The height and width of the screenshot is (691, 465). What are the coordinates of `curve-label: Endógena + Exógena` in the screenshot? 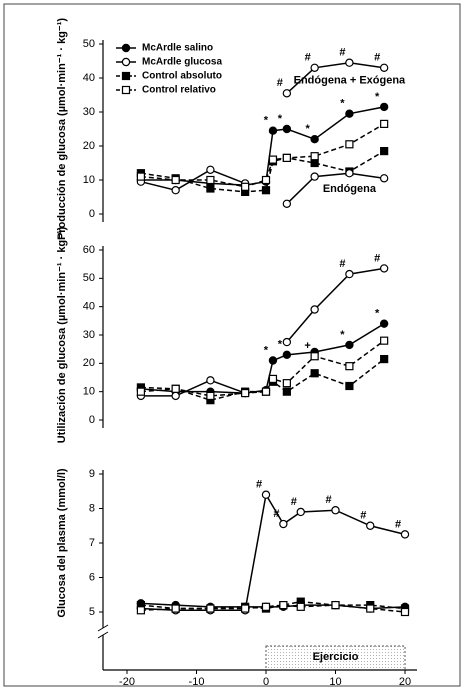 It's located at (350, 81).